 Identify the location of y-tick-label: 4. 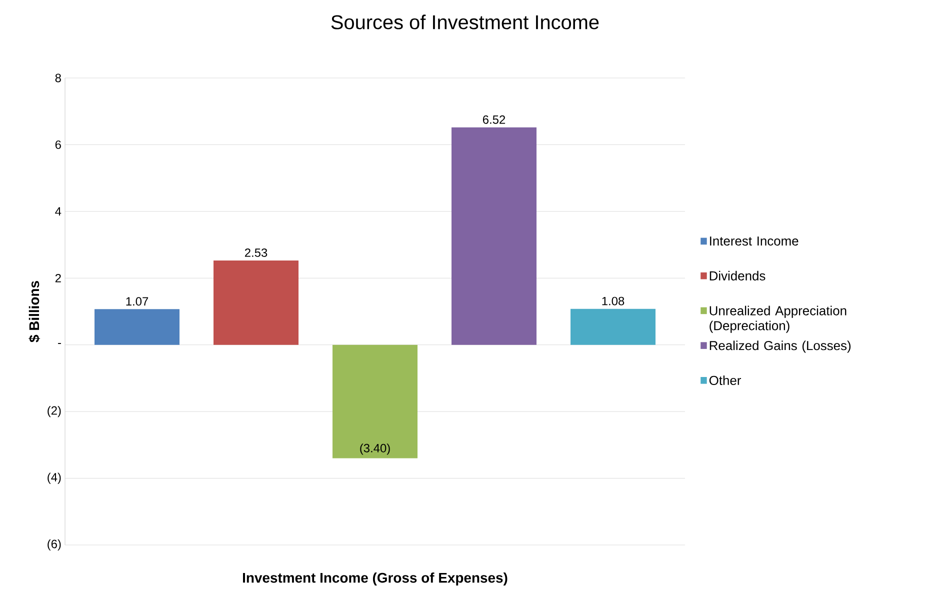
(58, 211).